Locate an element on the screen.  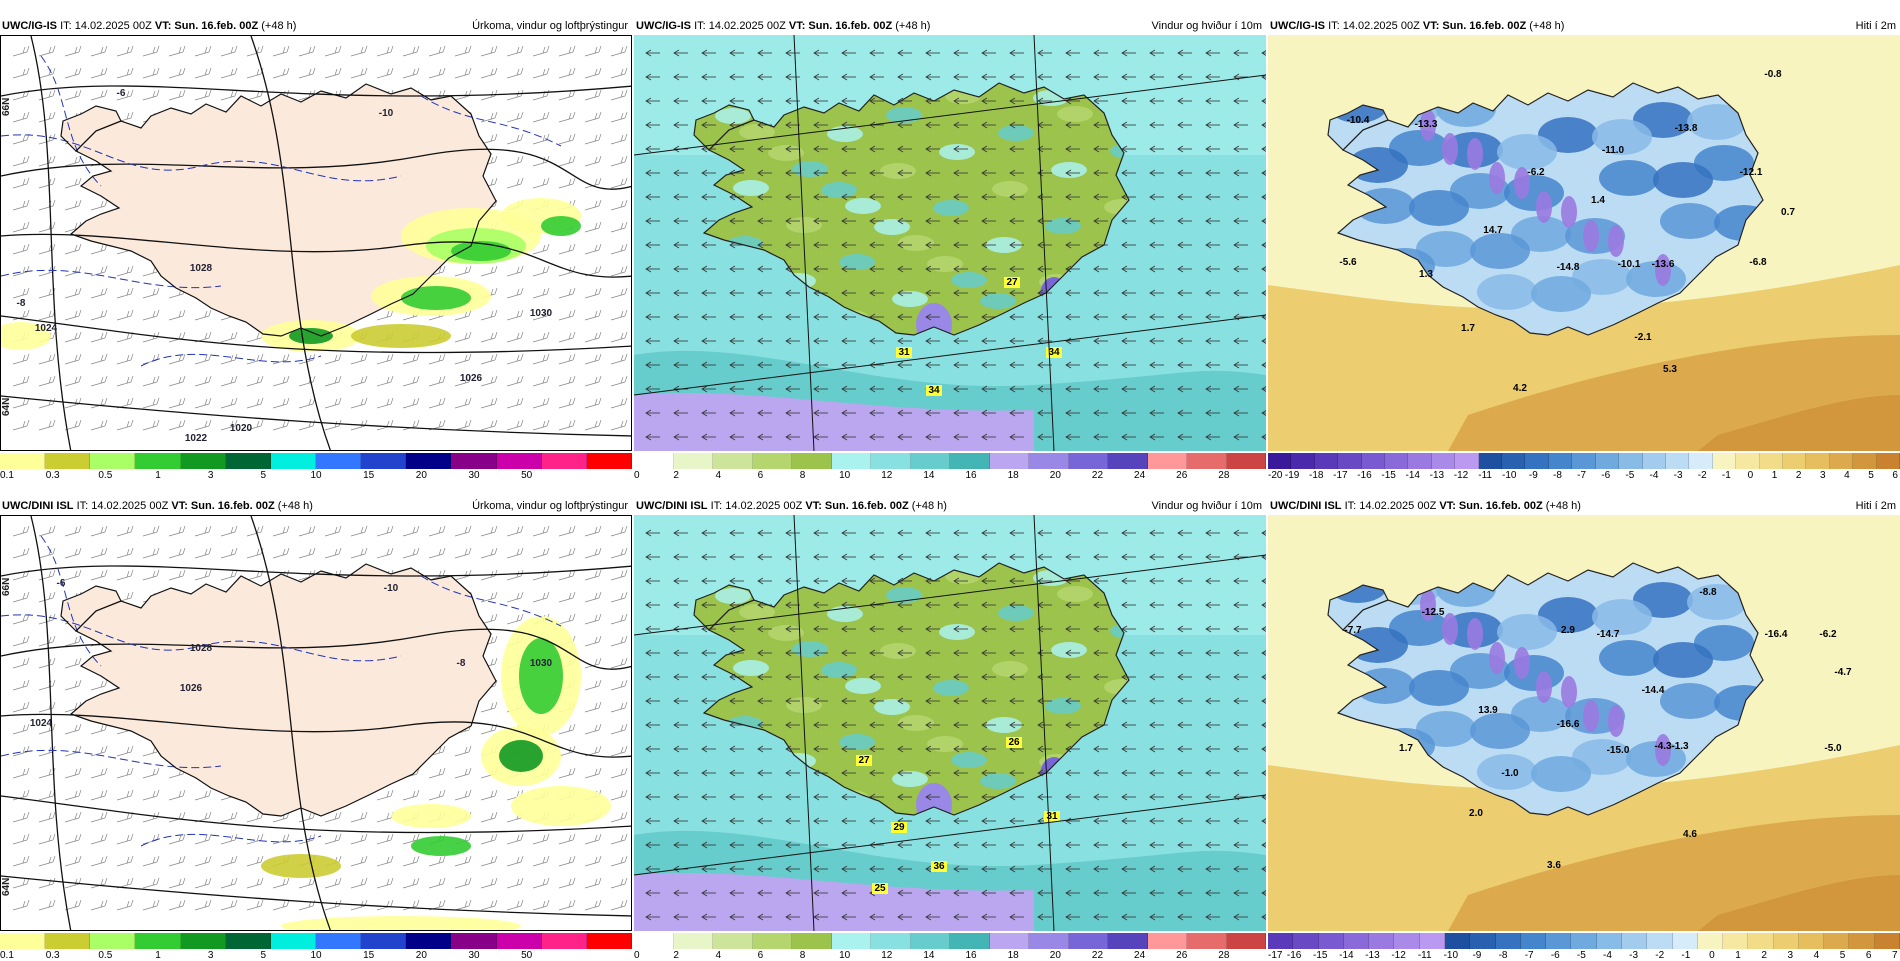
map-label: 3.6 is located at coordinates (1554, 865).